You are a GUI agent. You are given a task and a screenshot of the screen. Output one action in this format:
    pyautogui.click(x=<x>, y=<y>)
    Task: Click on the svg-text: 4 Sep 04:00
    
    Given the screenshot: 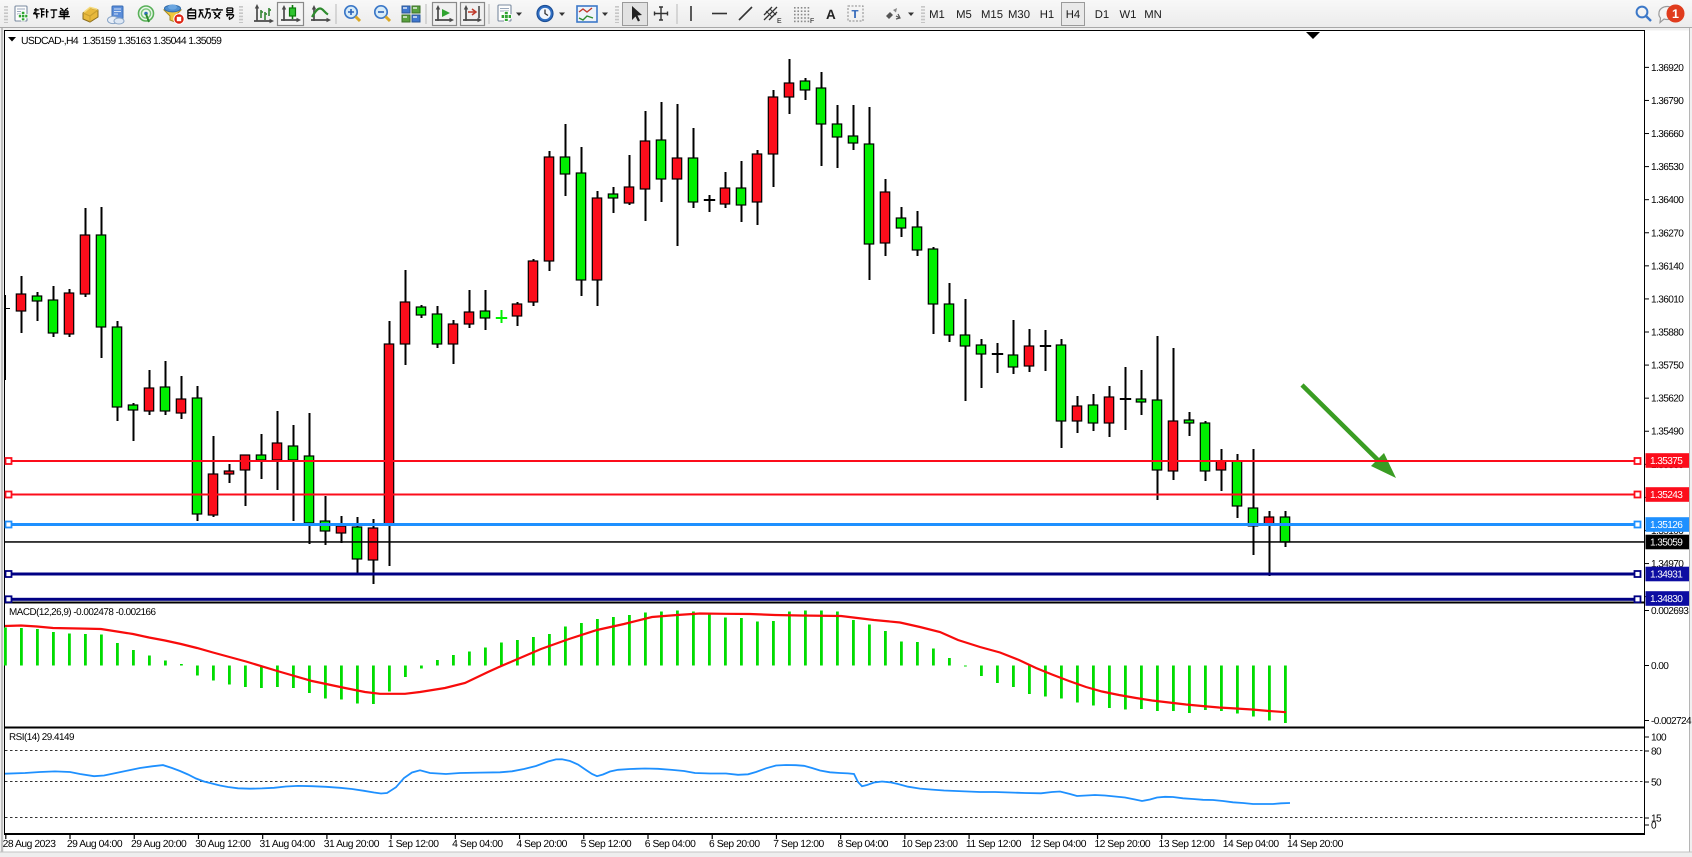 What is the action you would take?
    pyautogui.click(x=477, y=844)
    